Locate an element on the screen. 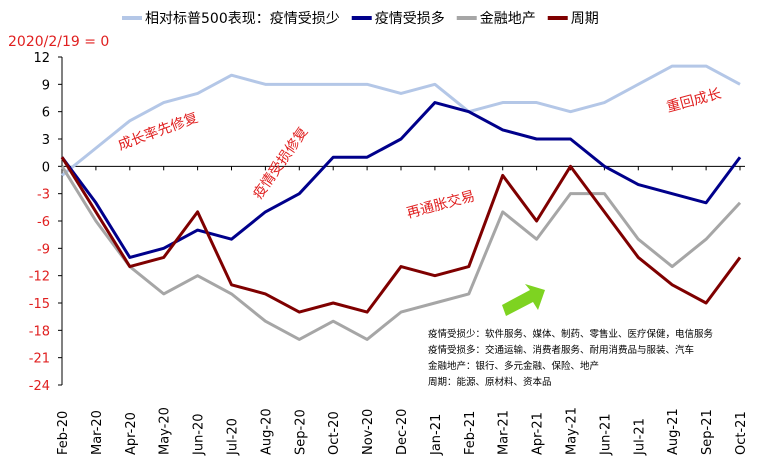  y-tick-label: 9 is located at coordinates (46, 85).